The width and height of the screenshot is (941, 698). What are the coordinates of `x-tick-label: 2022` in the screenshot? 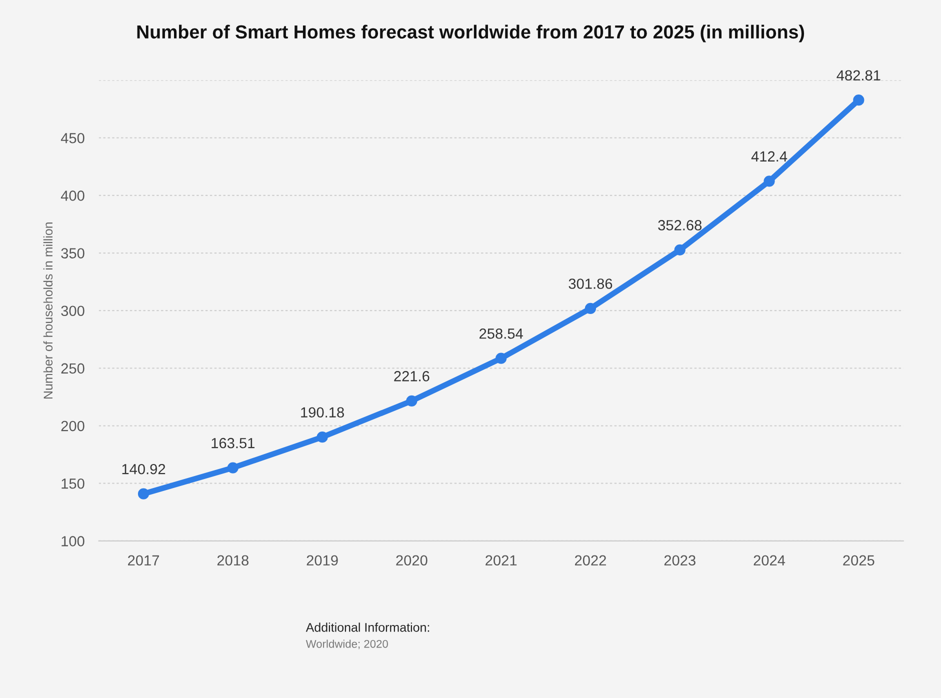 It's located at (590, 560).